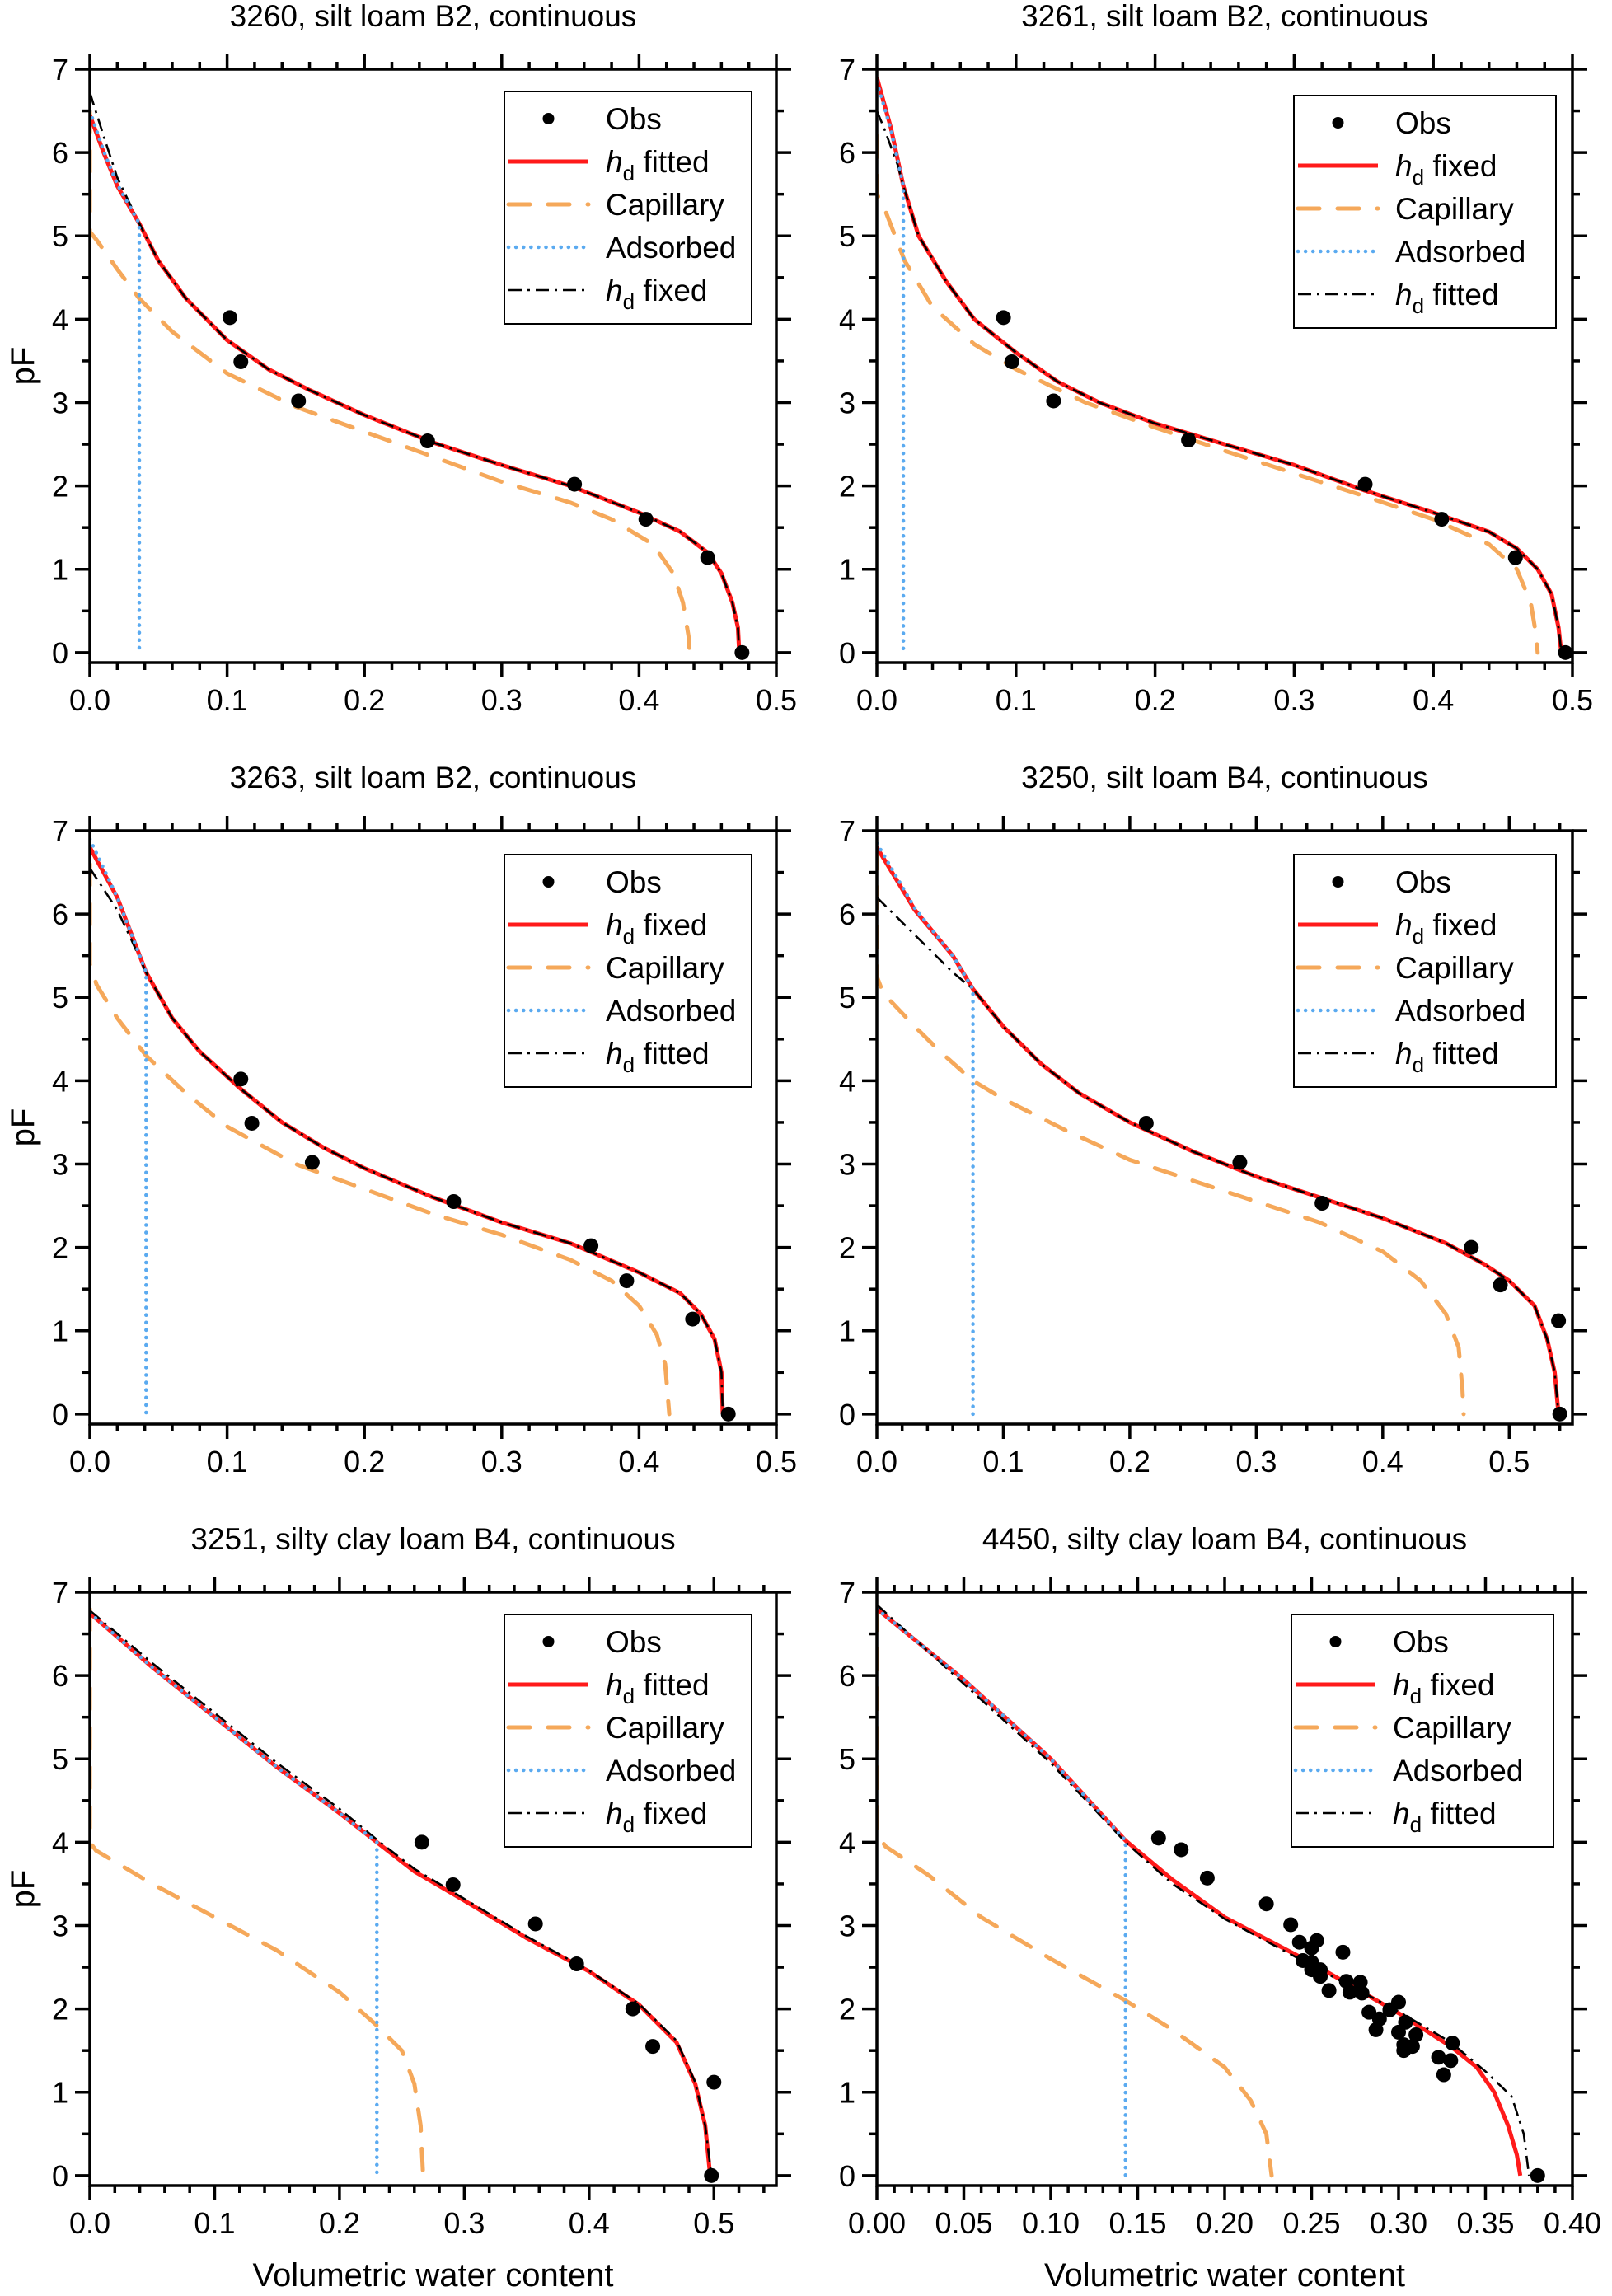  Describe the element at coordinates (1454, 209) in the screenshot. I see `legend-label: Capillary` at that location.